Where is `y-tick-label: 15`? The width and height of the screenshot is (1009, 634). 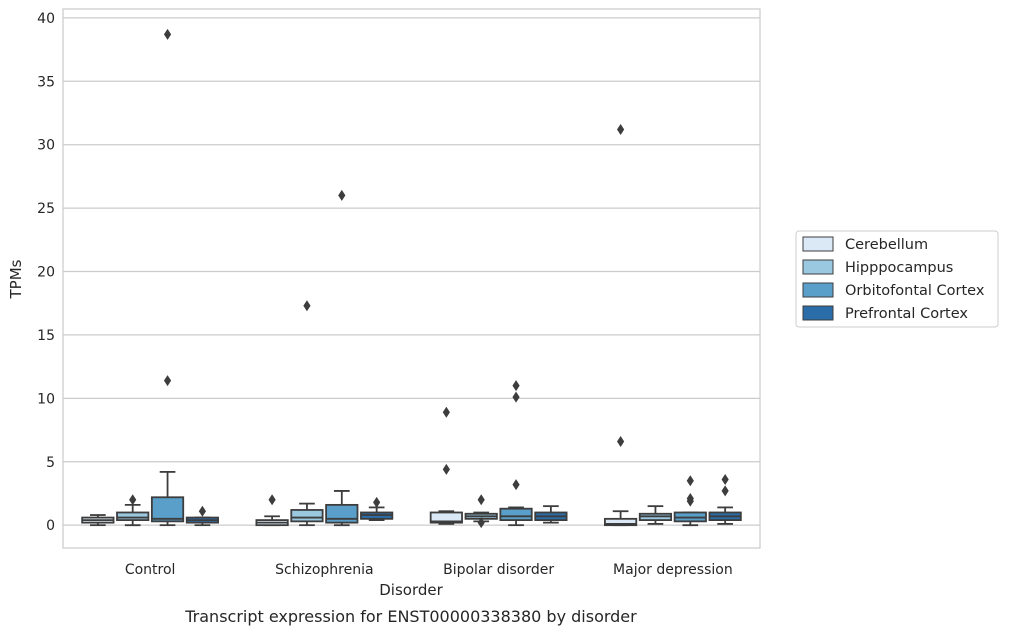
y-tick-label: 15 is located at coordinates (46, 336).